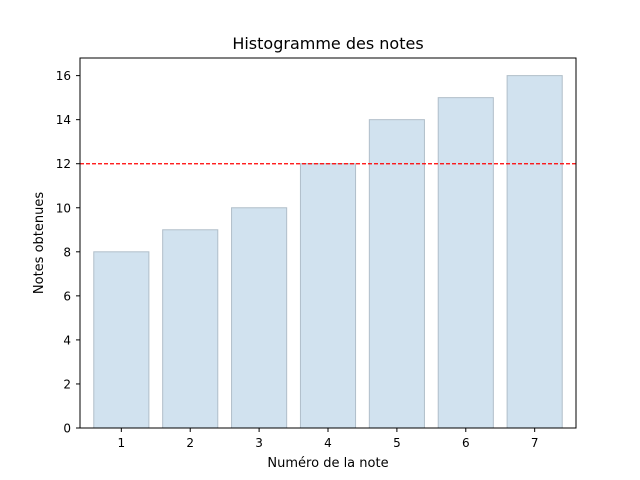  What do you see at coordinates (63, 120) in the screenshot?
I see `y-tick-label: 14` at bounding box center [63, 120].